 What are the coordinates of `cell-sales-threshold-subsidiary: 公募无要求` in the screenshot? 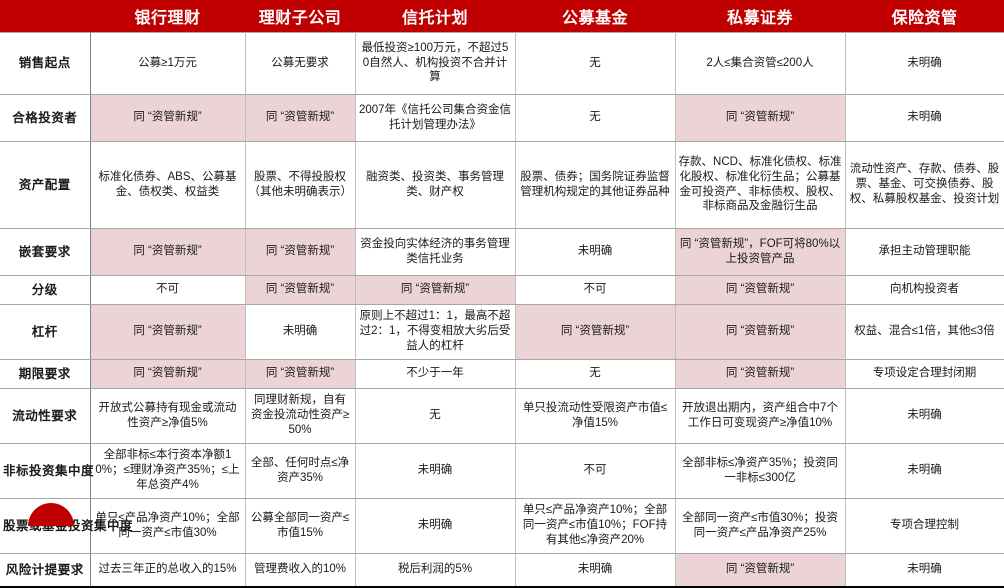 It's located at (300, 63).